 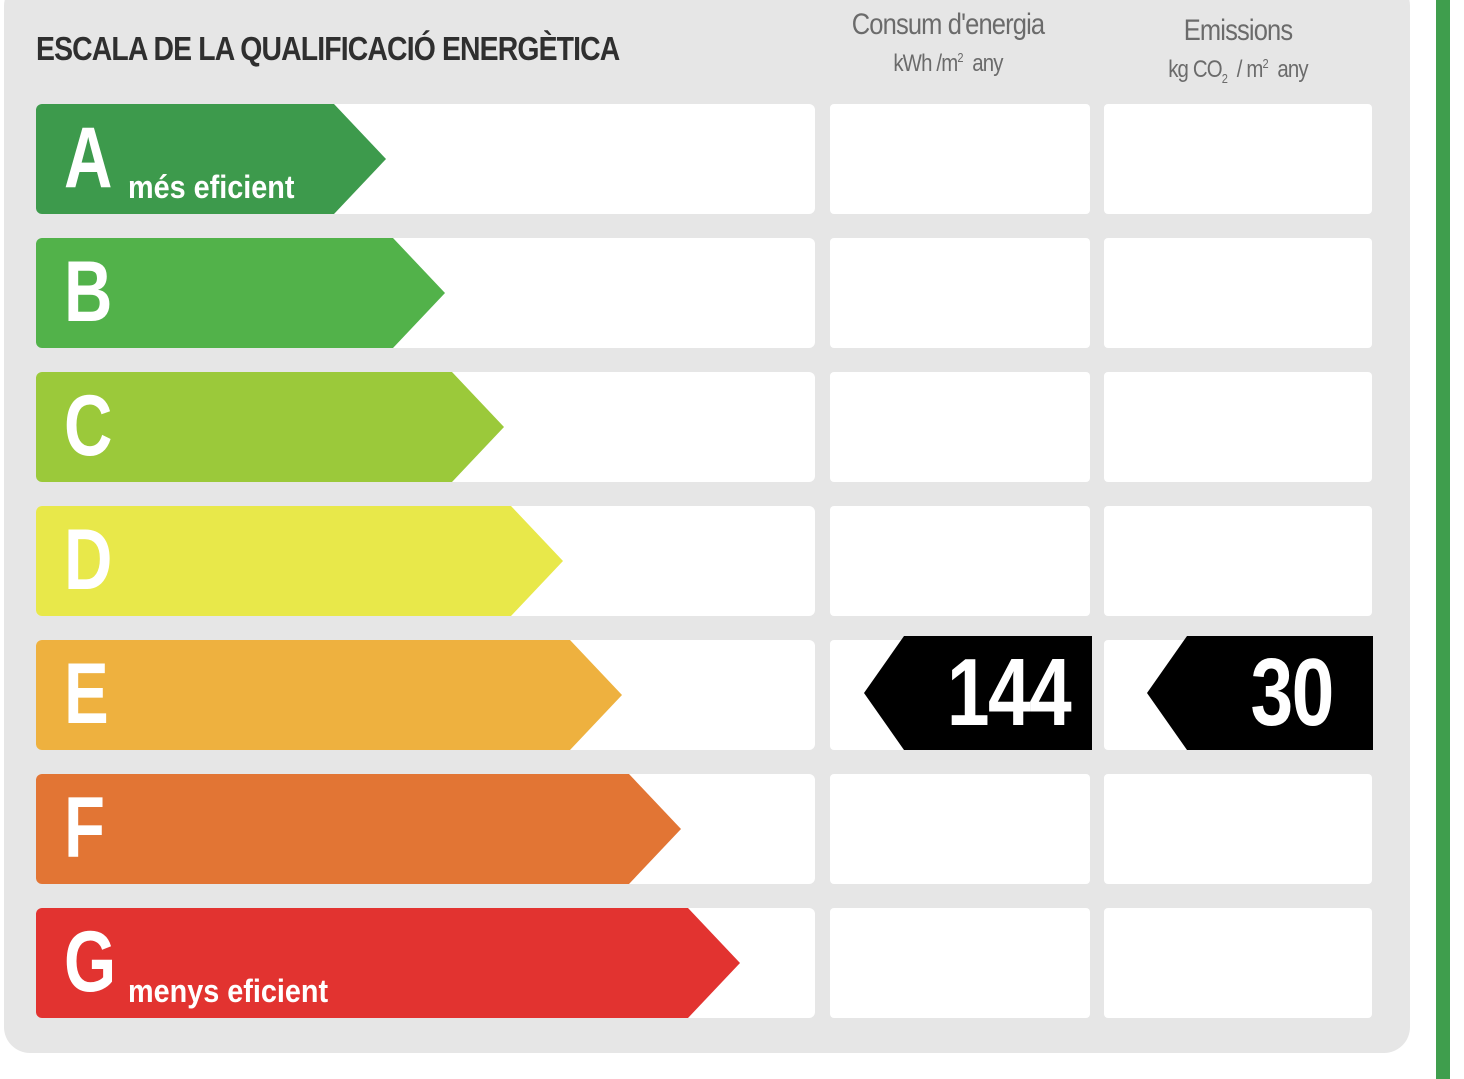 What do you see at coordinates (1238, 159) in the screenshot?
I see `emissions-cell-a` at bounding box center [1238, 159].